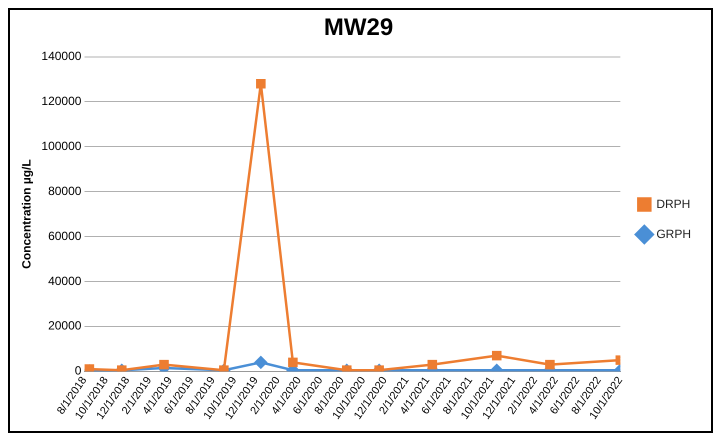  I want to click on y-tick-label: 0, so click(78, 371).